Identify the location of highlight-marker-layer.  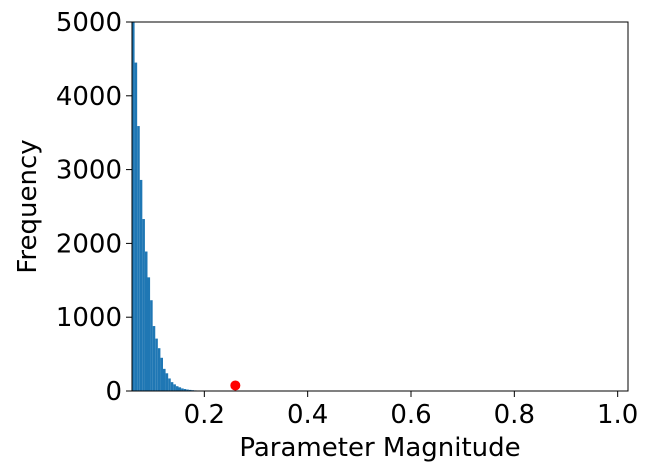
(235, 385).